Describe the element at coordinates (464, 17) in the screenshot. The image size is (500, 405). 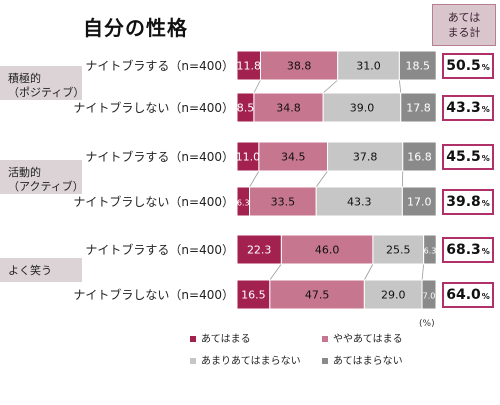
I see `sum-header-line-1: あては` at that location.